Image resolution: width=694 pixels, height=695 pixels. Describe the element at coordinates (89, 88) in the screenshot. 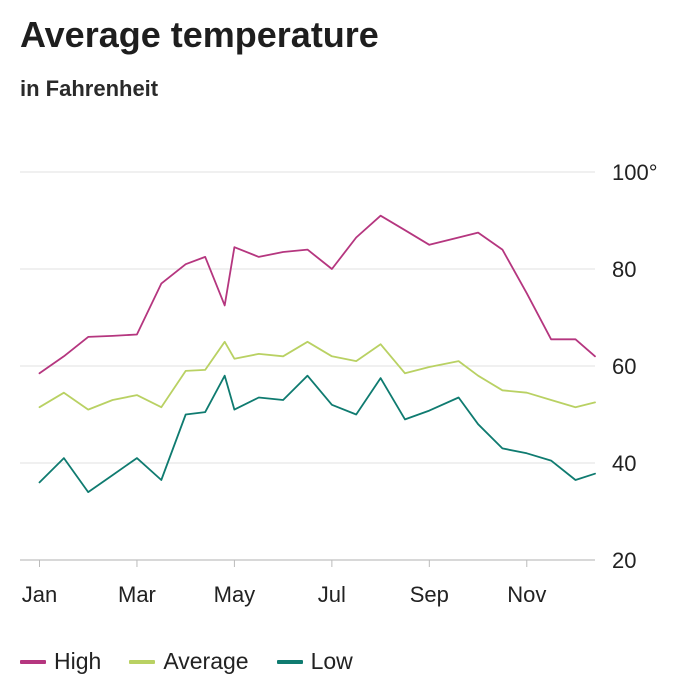

I see `chart-subtitle: in Fahrenheit` at that location.